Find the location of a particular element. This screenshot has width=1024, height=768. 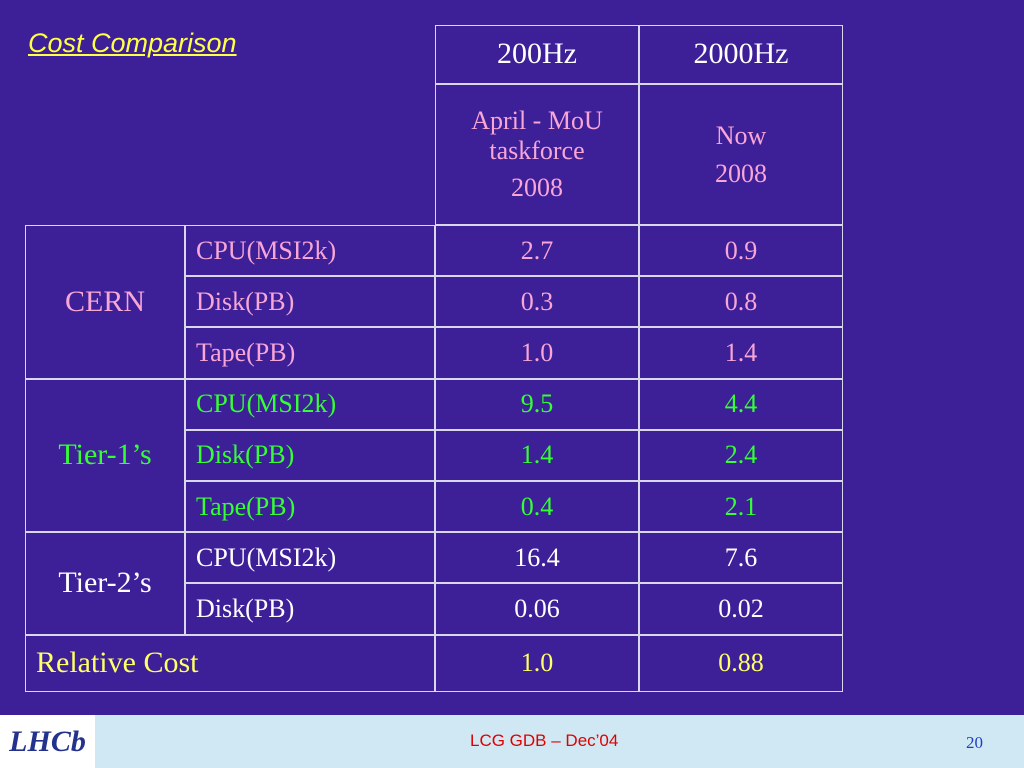

value-cell: 2.7 is located at coordinates (537, 251).